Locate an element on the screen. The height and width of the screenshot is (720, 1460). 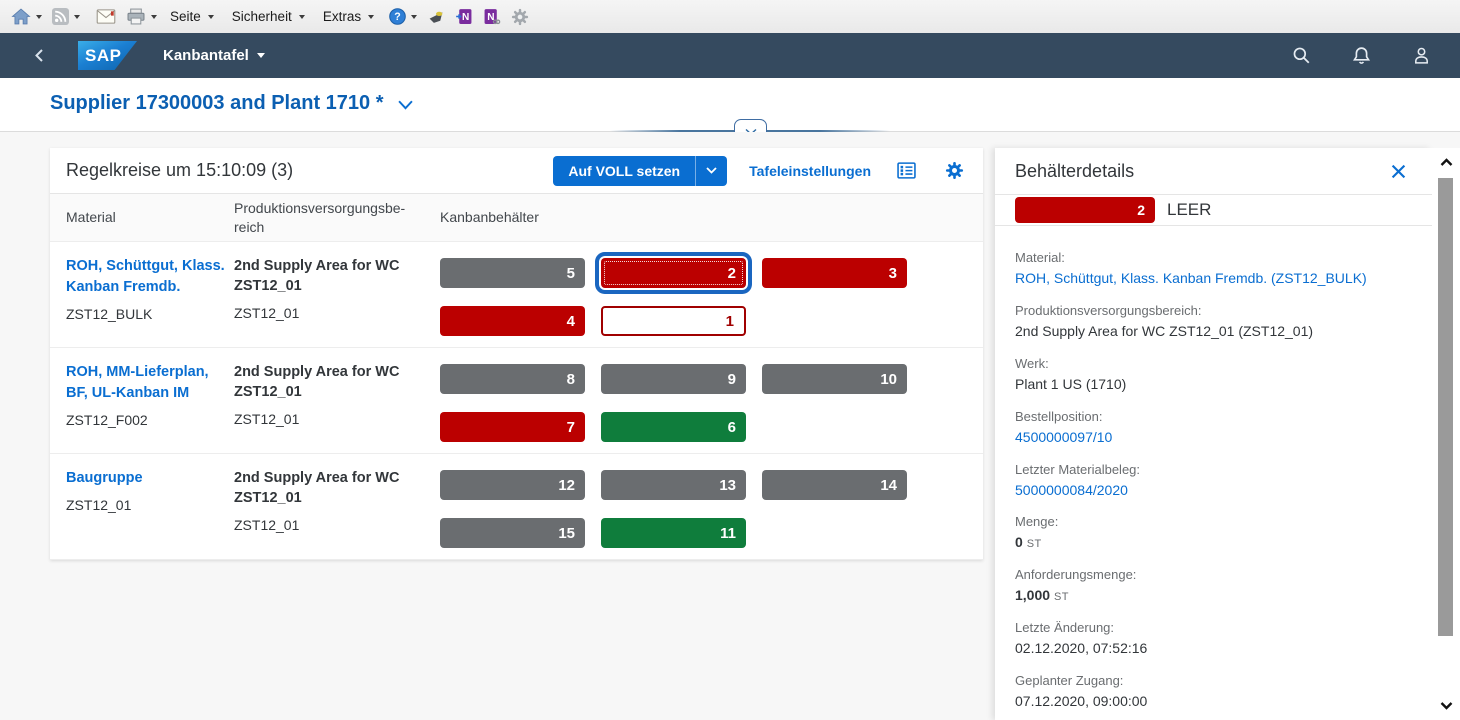
read-mail-button is located at coordinates (106, 17).